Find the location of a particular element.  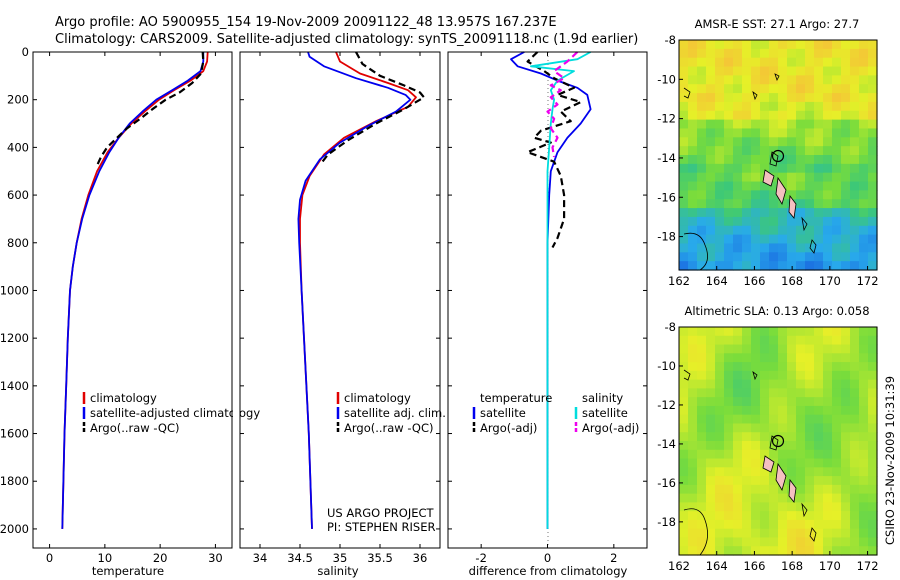

sst-y-ticks: -8 -10 -12 -14 -16 -18 is located at coordinates (670, 138).